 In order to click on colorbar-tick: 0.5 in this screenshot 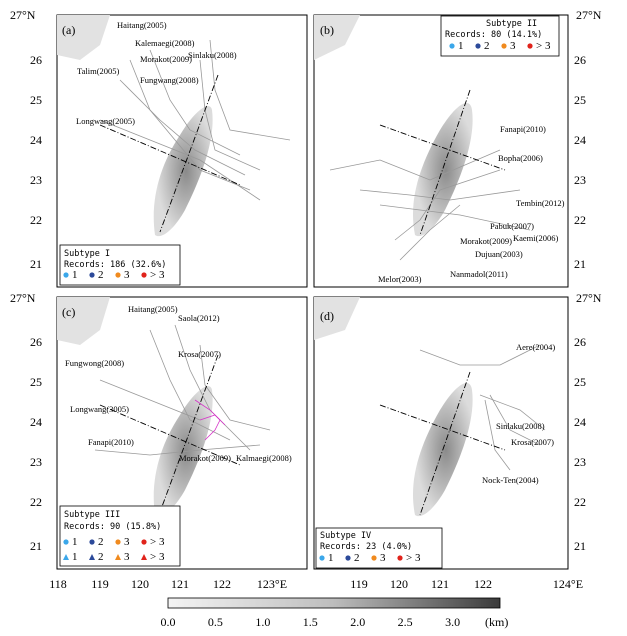, I will do `click(215, 622)`.